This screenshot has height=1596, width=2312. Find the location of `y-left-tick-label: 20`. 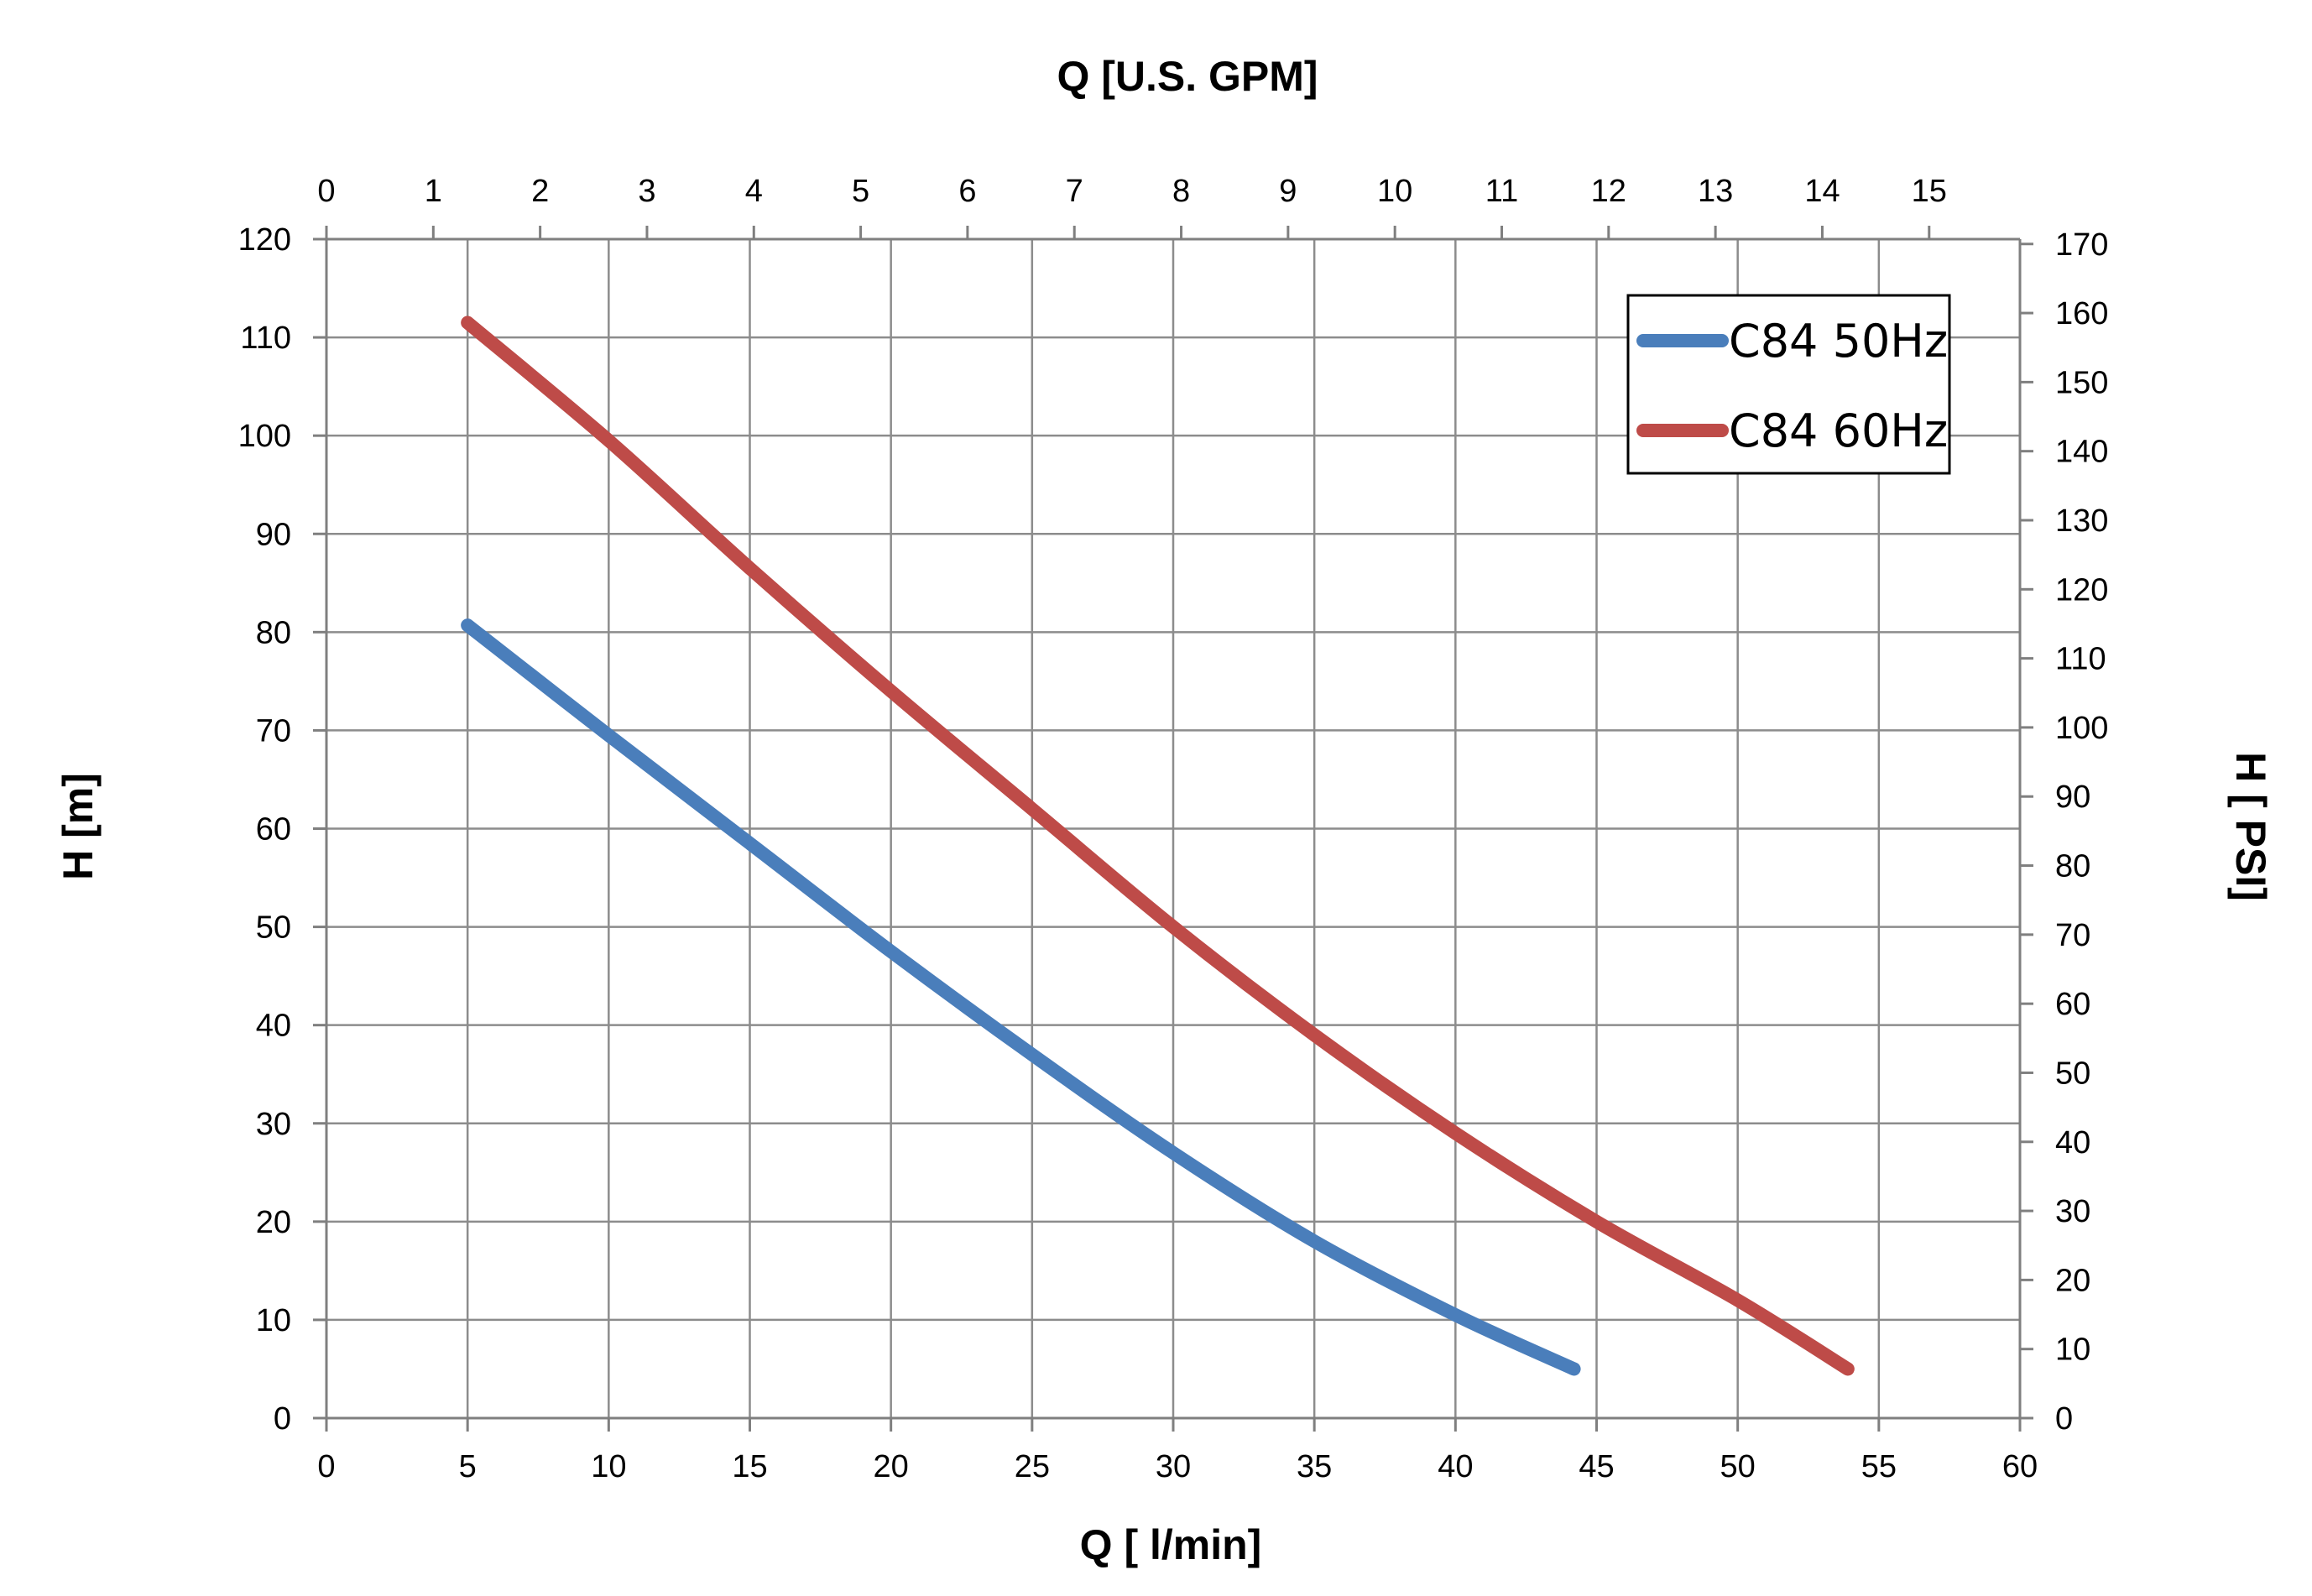

y-left-tick-label: 20 is located at coordinates (273, 1222).